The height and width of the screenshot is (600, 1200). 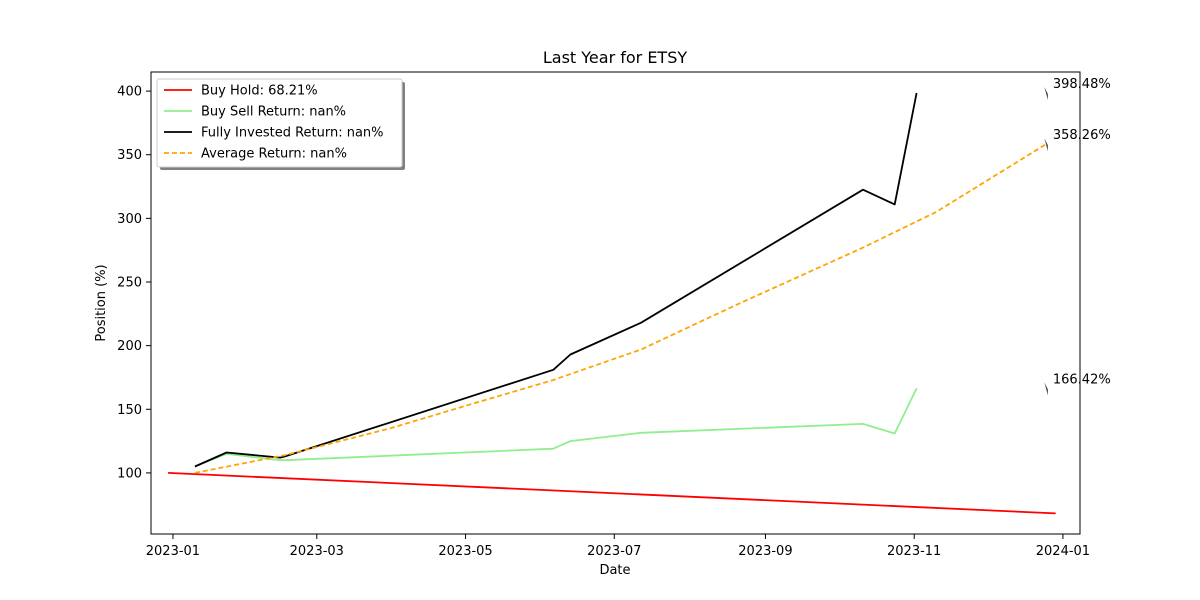 What do you see at coordinates (765, 551) in the screenshot?
I see `x-tick-label: 2023-09` at bounding box center [765, 551].